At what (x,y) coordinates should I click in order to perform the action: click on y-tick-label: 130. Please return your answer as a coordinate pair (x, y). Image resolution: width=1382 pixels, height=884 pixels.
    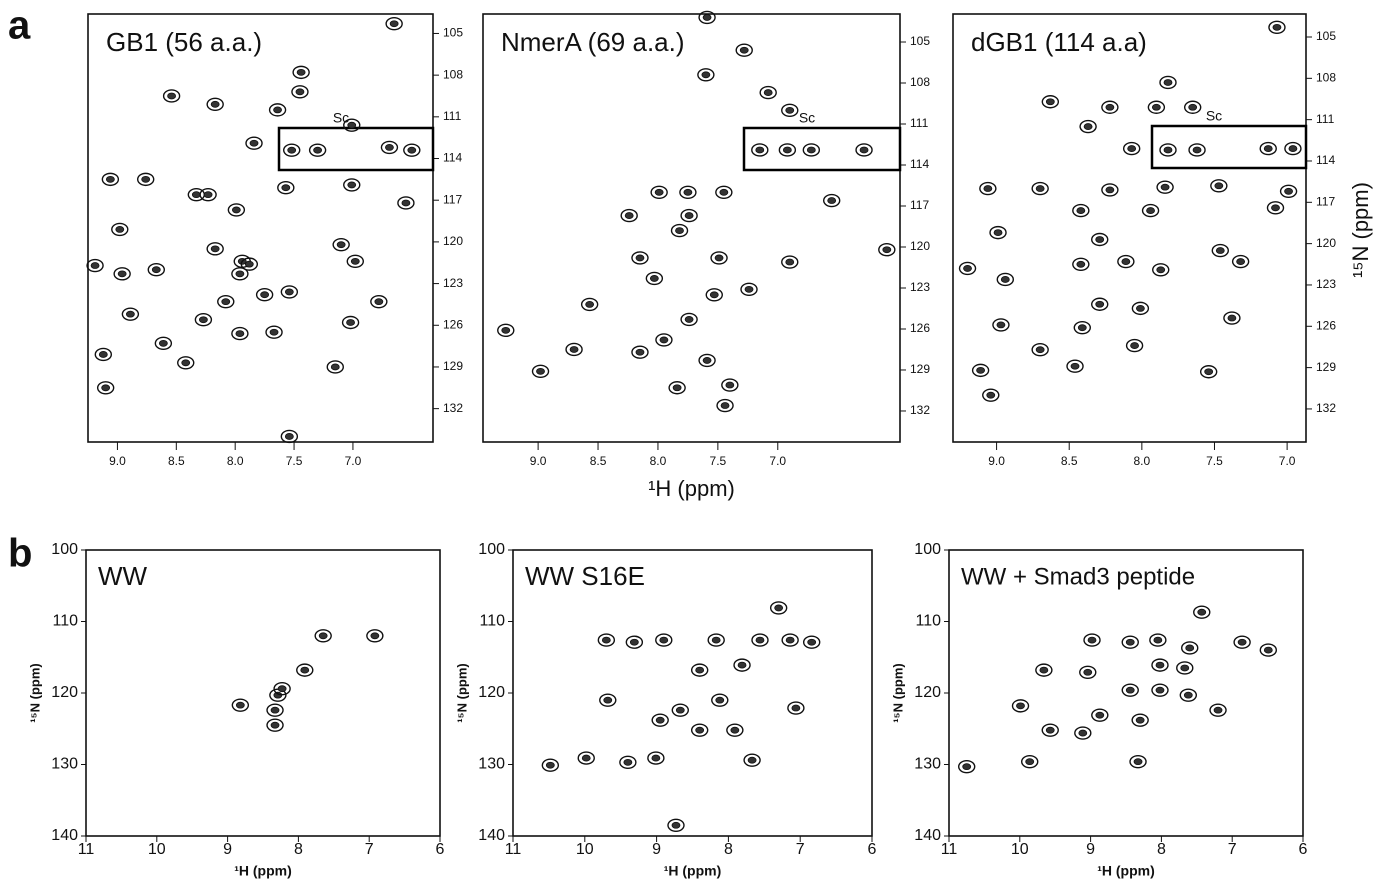
    Looking at the image, I should click on (491, 764).